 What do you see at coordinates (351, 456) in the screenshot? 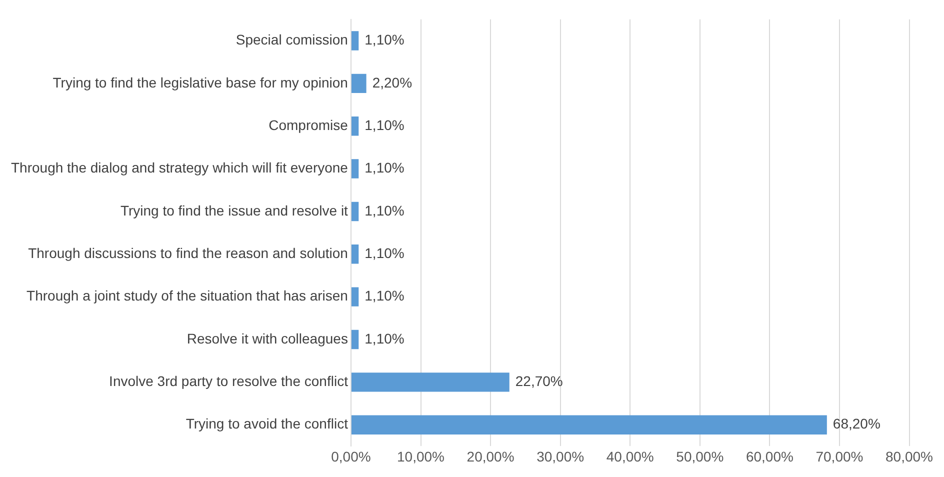
I see `x-tick-label: 0,00%` at bounding box center [351, 456].